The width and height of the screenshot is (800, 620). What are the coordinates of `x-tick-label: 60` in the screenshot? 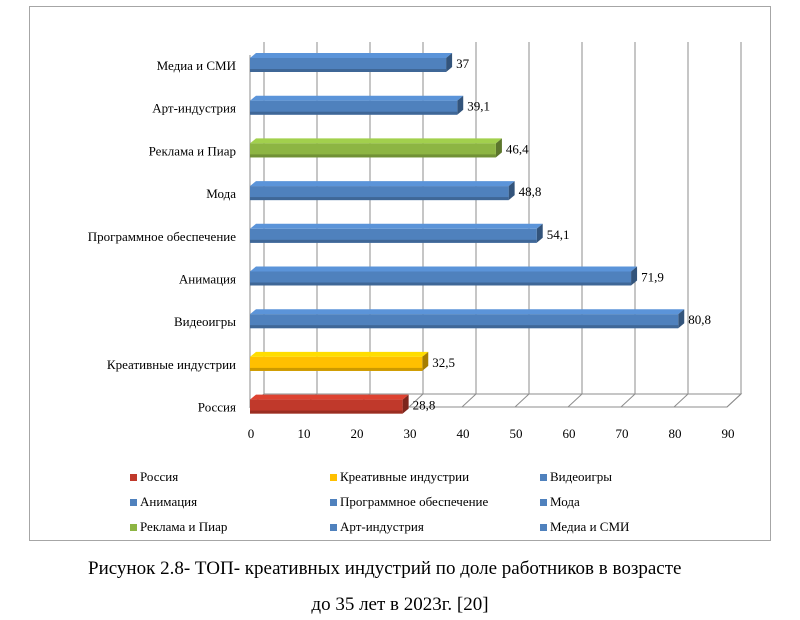 It's located at (569, 433).